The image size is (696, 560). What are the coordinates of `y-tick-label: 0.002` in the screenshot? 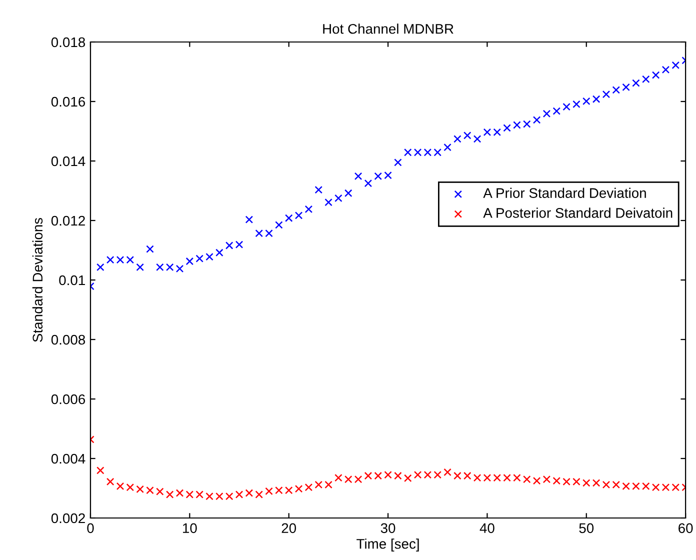 It's located at (68, 518).